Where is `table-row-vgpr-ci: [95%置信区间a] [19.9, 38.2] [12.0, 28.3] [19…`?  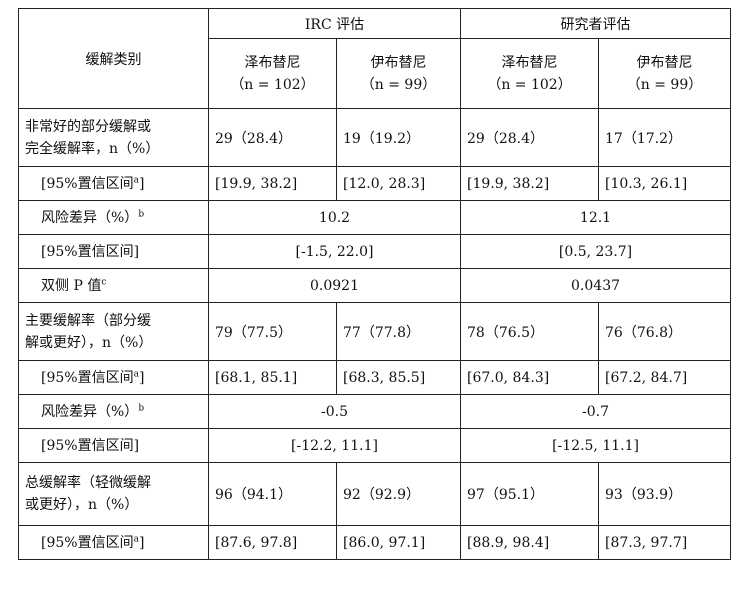 table-row-vgpr-ci: [95%置信区间a] [19.9, 38.2] [12.0, 28.3] [19… is located at coordinates (375, 183).